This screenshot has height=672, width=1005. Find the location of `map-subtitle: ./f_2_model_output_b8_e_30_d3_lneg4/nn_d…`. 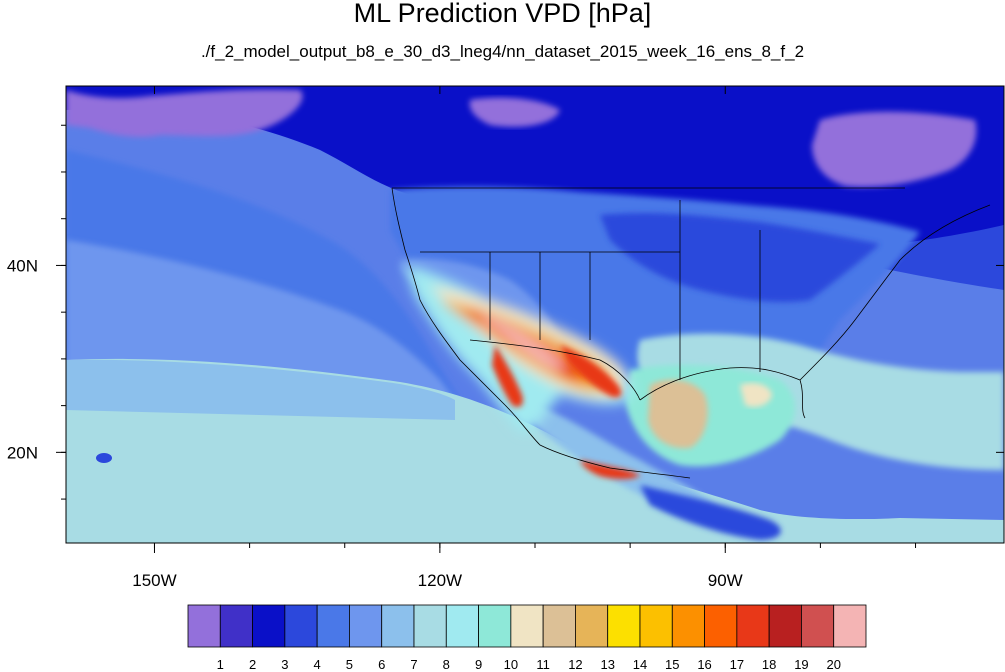

map-subtitle: ./f_2_model_output_b8_e_30_d3_lneg4/nn_d… is located at coordinates (502, 51).